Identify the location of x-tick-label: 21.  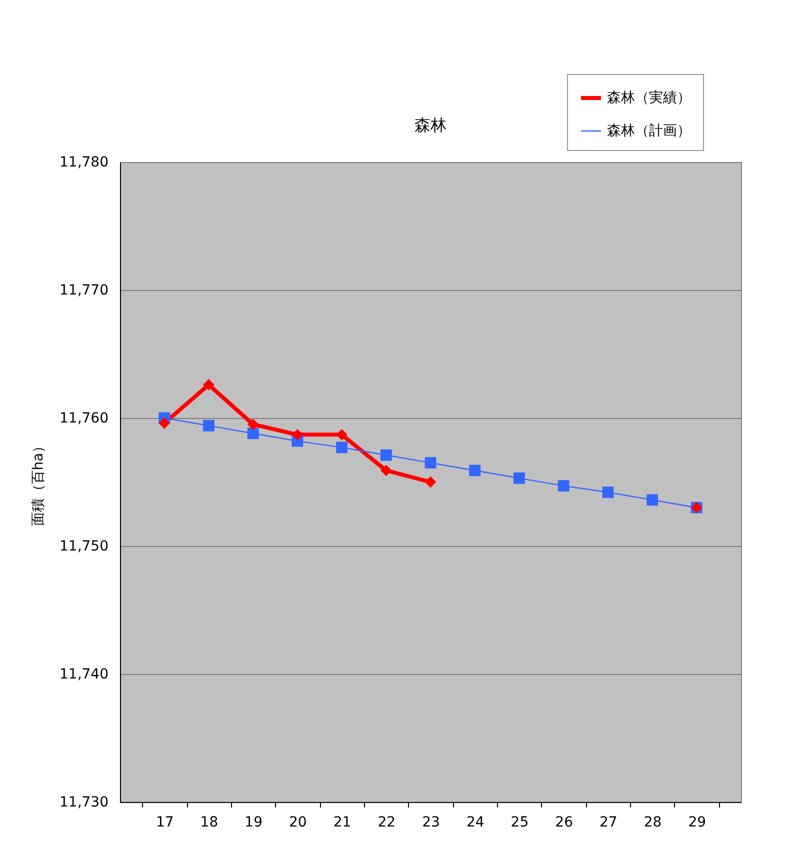
(342, 822).